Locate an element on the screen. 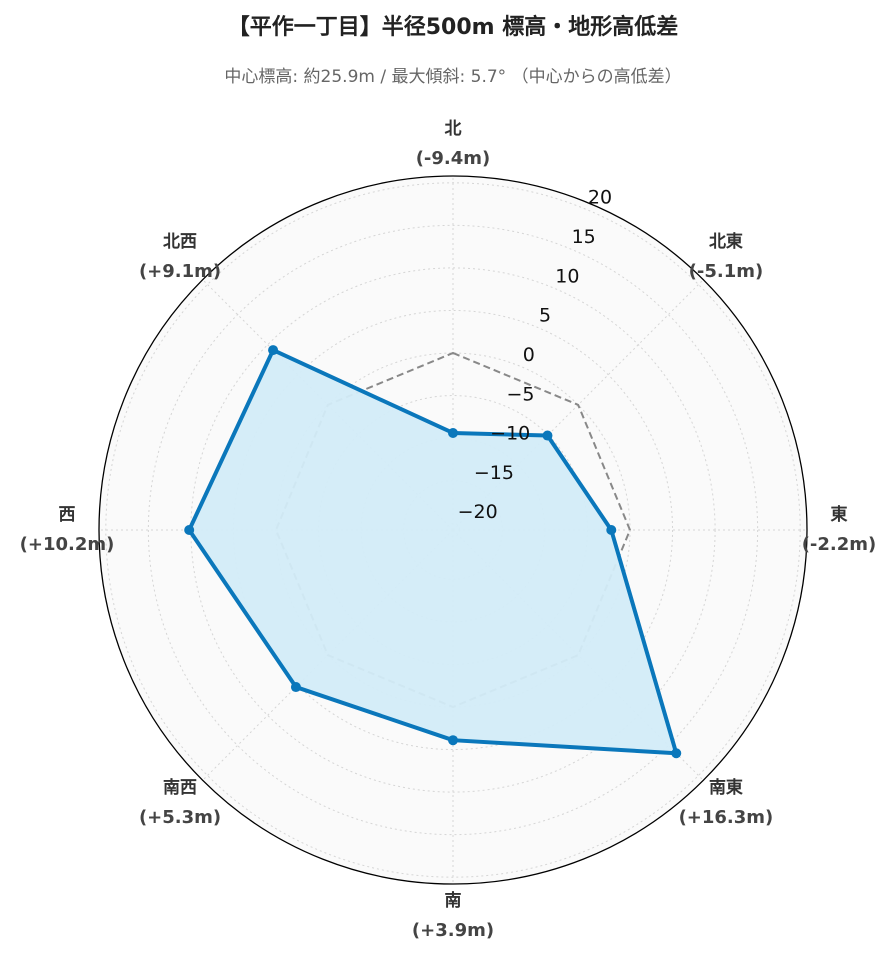 The image size is (896, 962). category-label: 南東 is located at coordinates (726, 787).